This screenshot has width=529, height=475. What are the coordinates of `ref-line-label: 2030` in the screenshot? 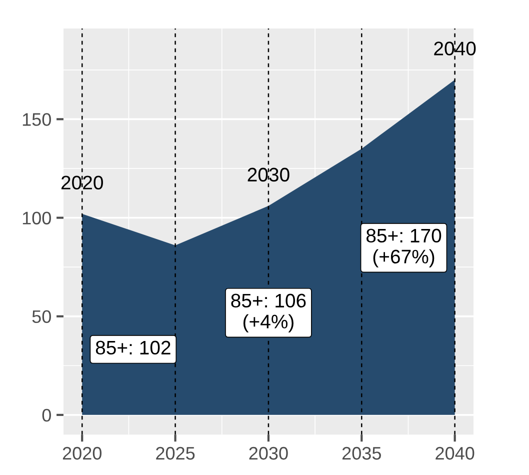 It's located at (269, 175).